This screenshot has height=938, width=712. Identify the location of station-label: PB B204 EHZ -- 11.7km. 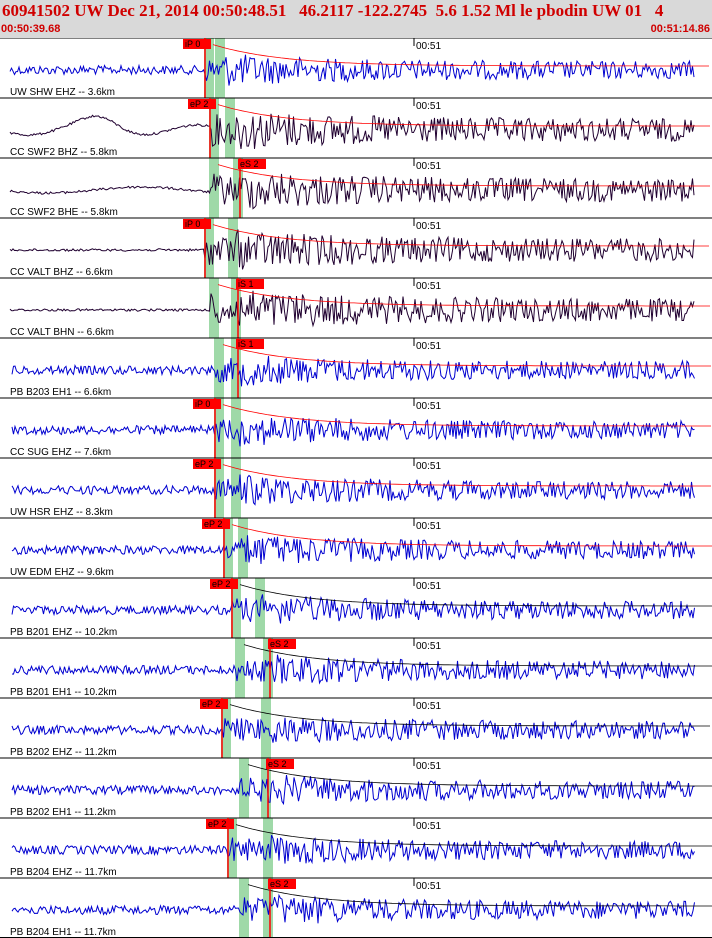
(63, 872).